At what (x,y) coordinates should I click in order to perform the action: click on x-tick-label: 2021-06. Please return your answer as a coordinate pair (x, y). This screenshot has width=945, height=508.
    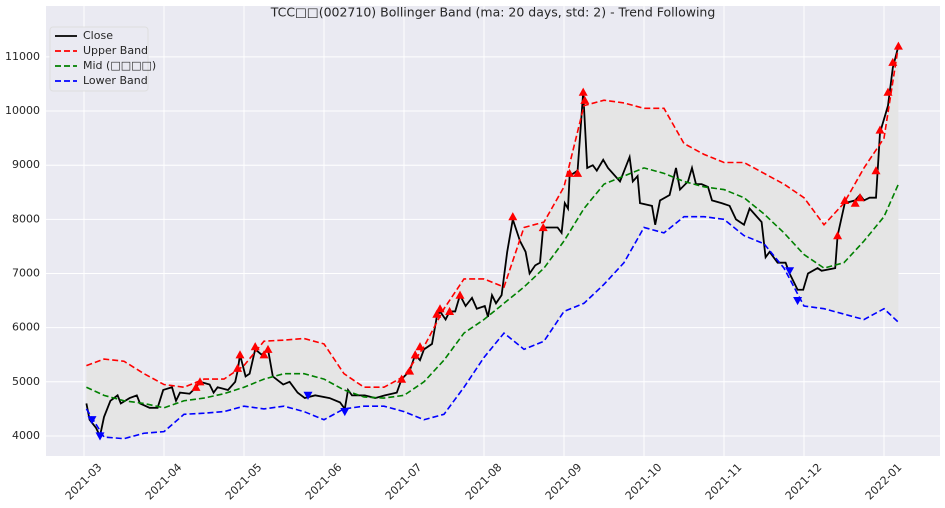
    Looking at the image, I should click on (324, 482).